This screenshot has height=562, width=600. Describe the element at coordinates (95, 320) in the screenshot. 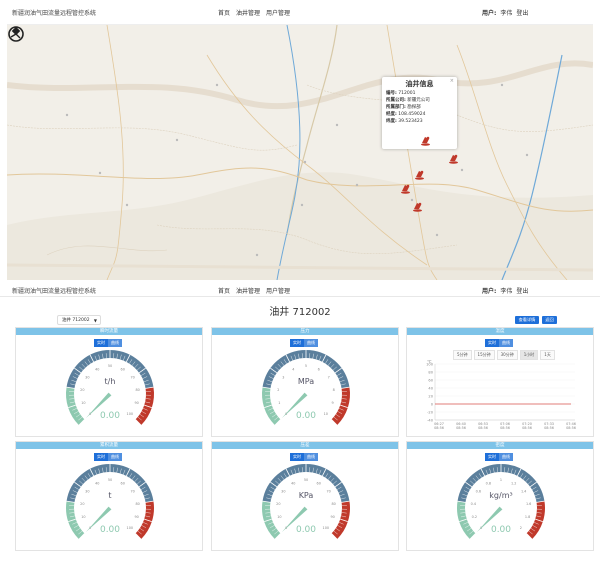

I see `chevron-down-icon: ▼` at that location.